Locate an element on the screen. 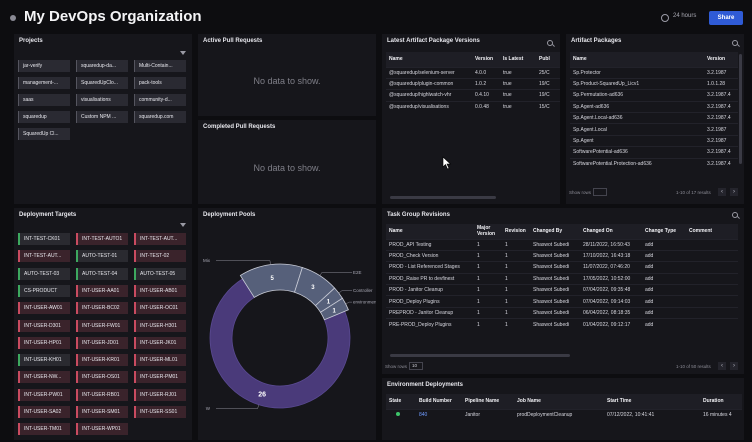 The image size is (752, 442). vertical-scrollbar is located at coordinates (740, 109).